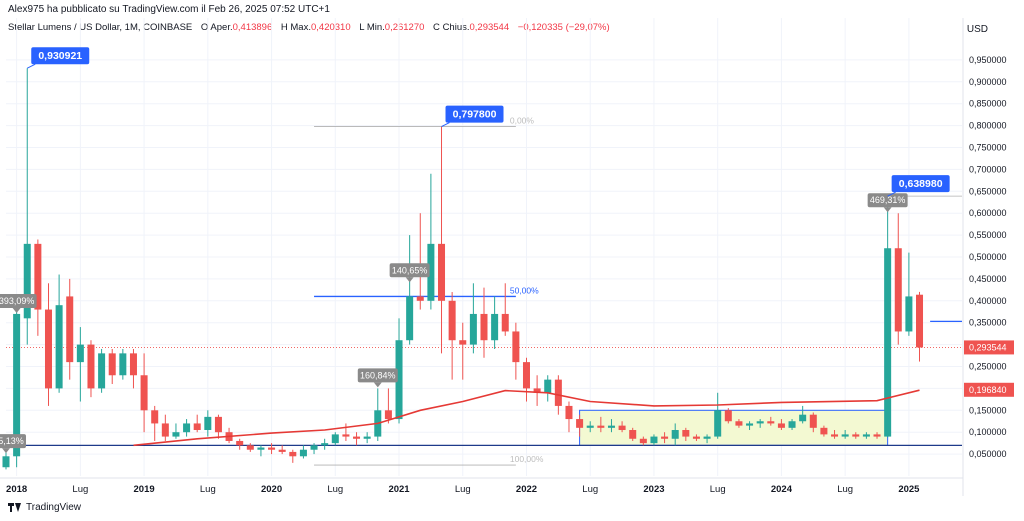 The width and height of the screenshot is (1024, 521). Describe the element at coordinates (988, 148) in the screenshot. I see `price-axis-tick-label: 0,750000` at that location.